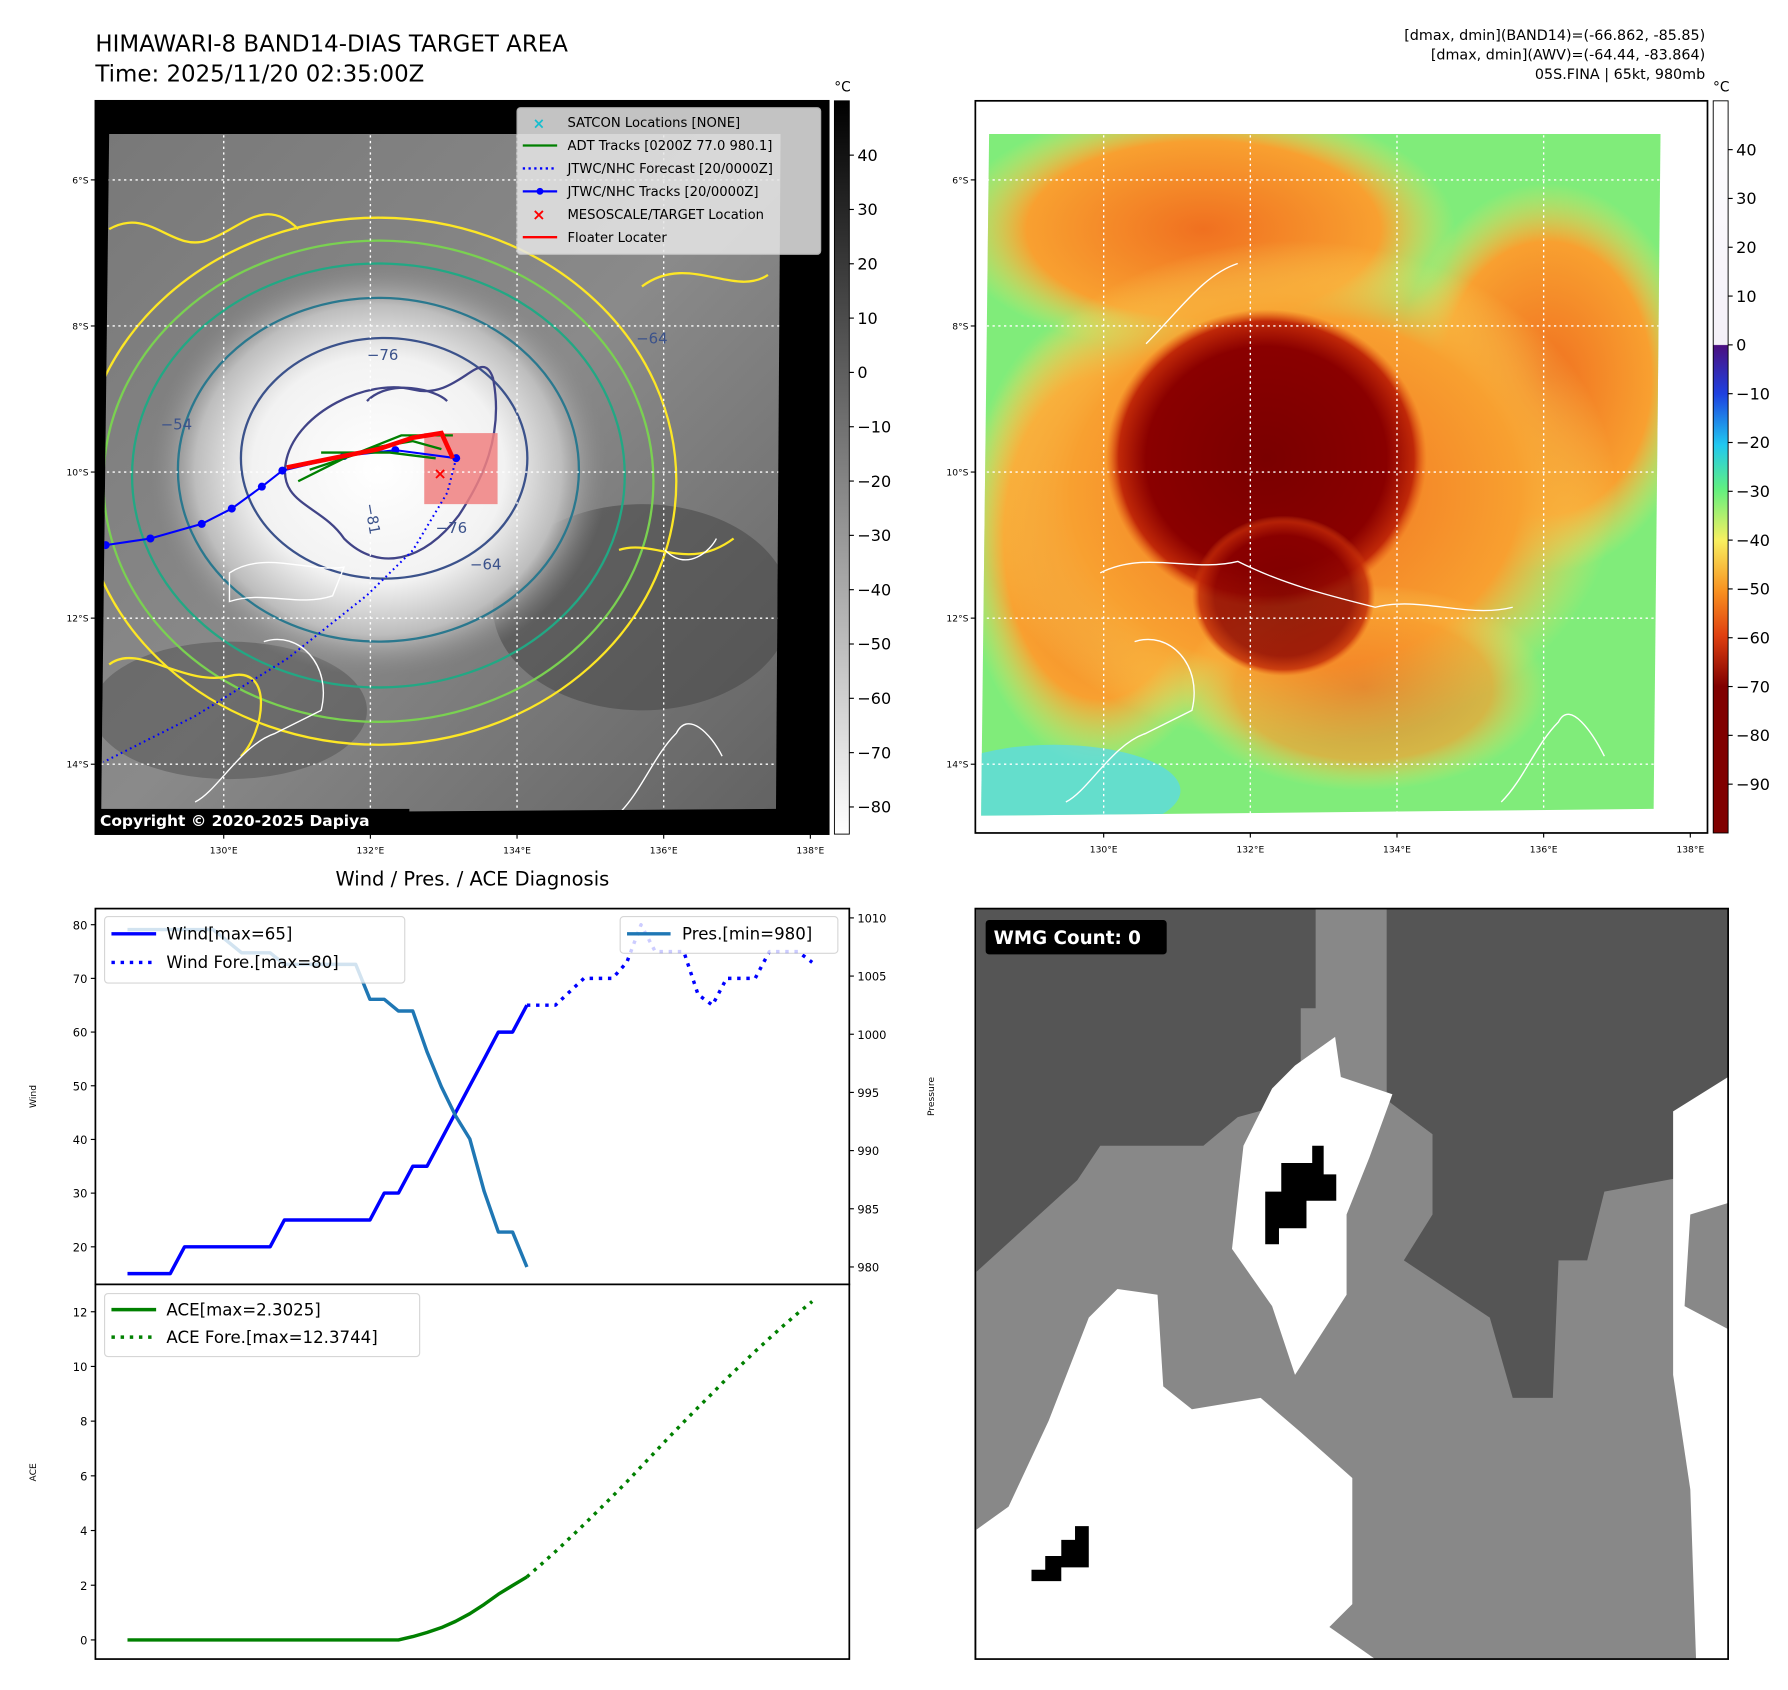 The height and width of the screenshot is (1690, 1788). What do you see at coordinates (1266, 458) in the screenshot?
I see `awv-cold-core` at bounding box center [1266, 458].